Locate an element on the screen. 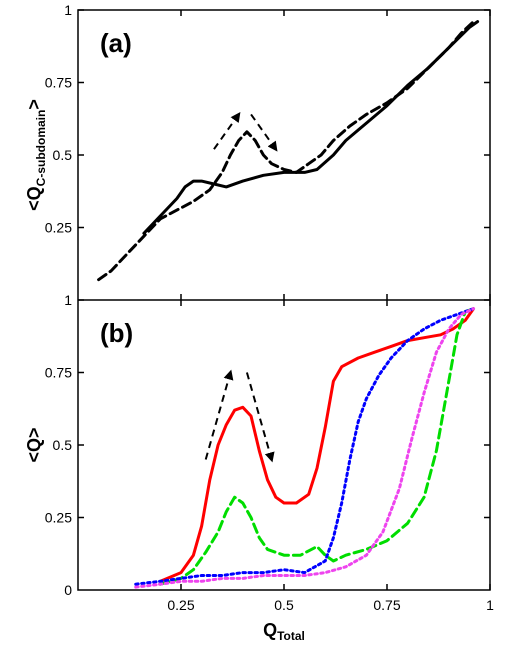 The width and height of the screenshot is (508, 646). panel-a-ylabel-end: > is located at coordinates (34, 104).